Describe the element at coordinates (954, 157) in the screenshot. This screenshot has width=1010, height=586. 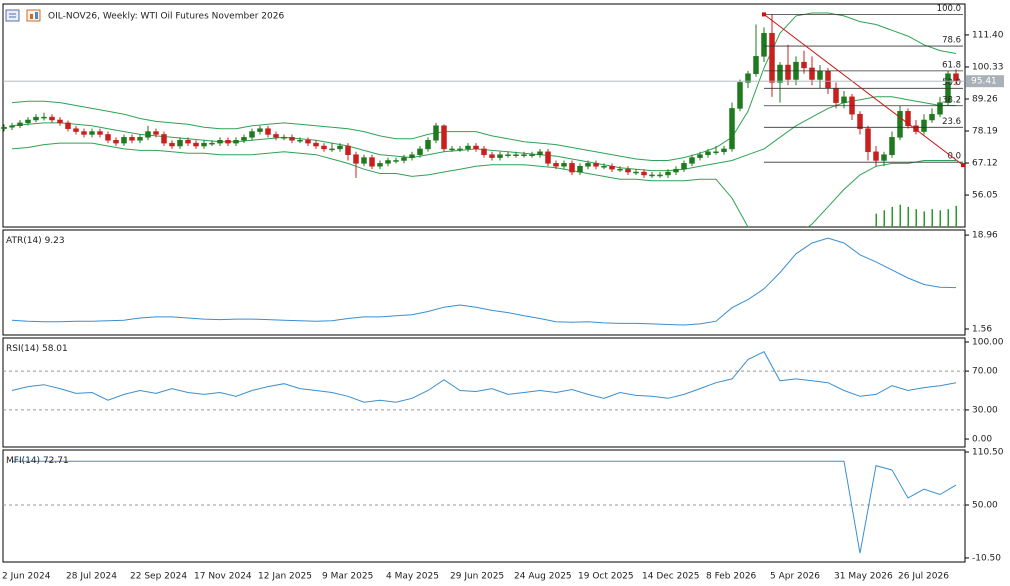
I see `fibo-label: 0.0` at that location.